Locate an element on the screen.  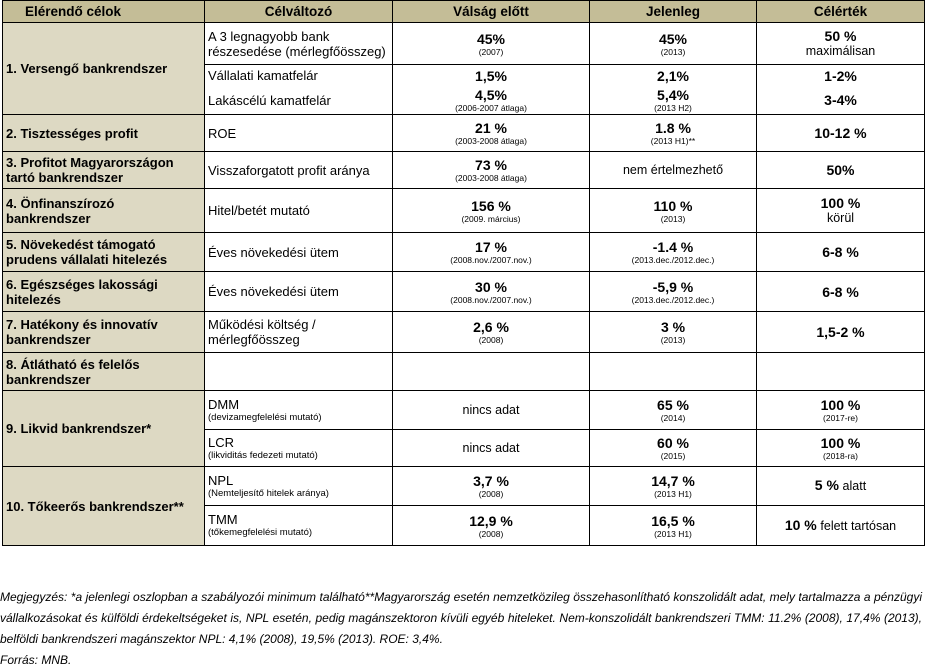
before-cell: 73 % (2003-2008 átlaga) is located at coordinates (491, 170).